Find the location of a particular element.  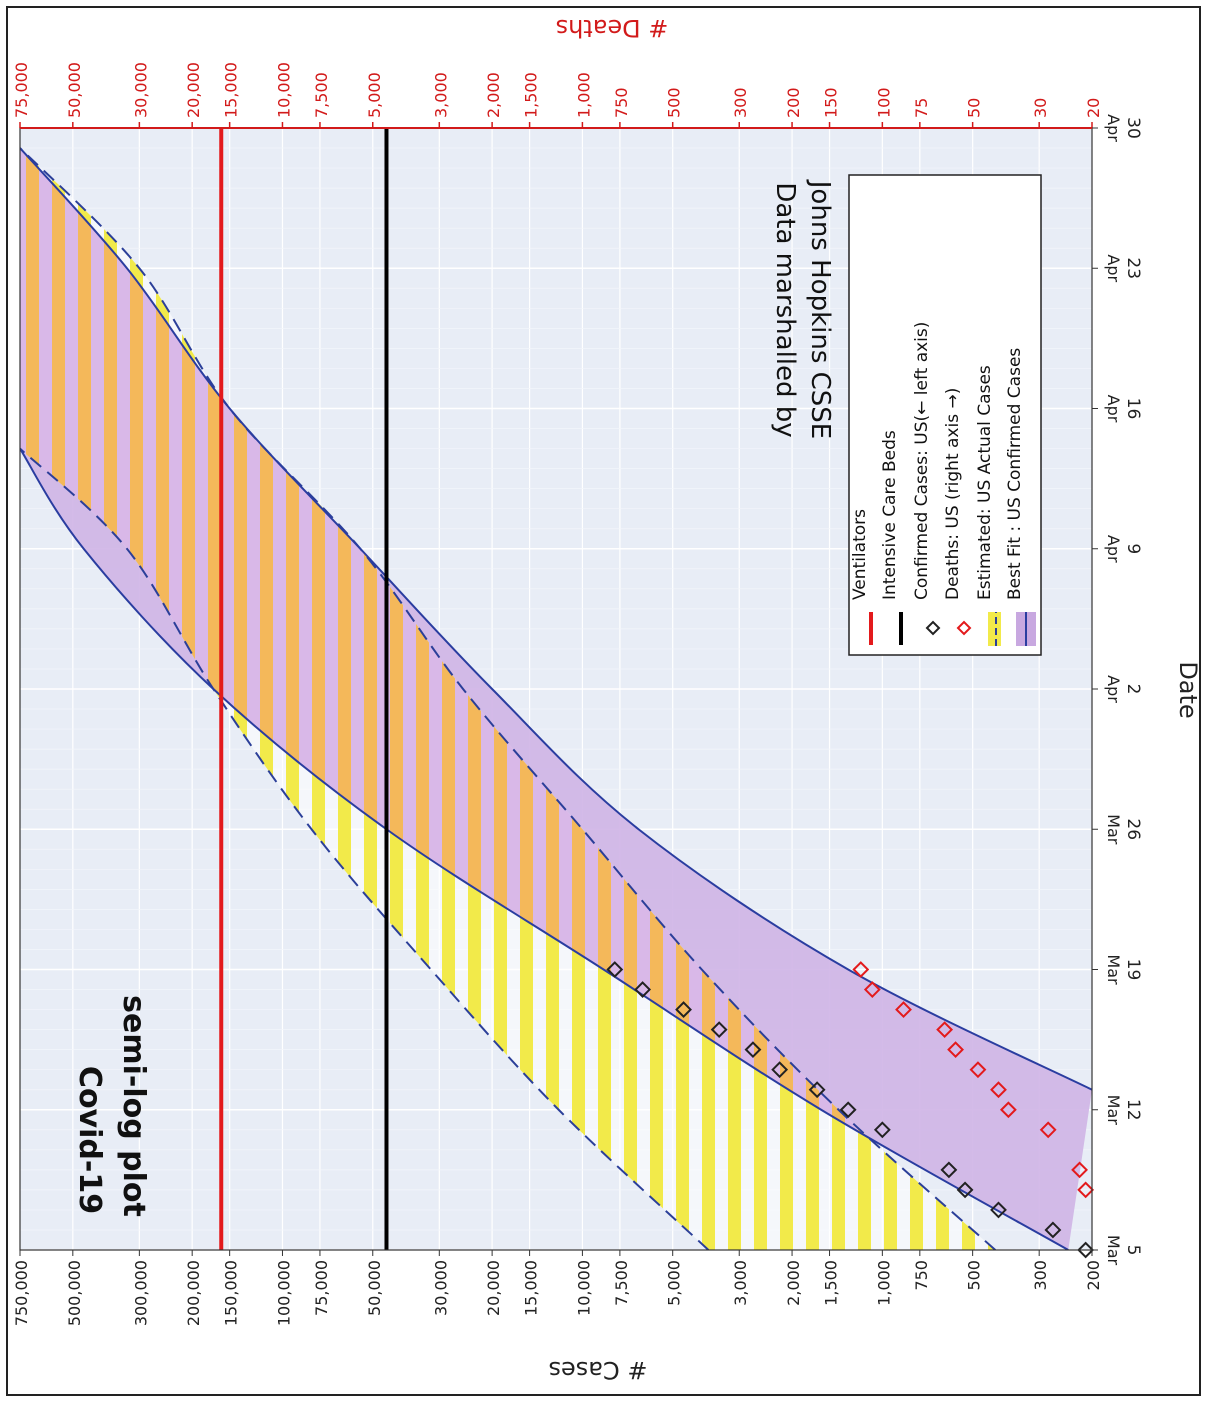

left-tick-label-7: 3,000 is located at coordinates (740, 1283).